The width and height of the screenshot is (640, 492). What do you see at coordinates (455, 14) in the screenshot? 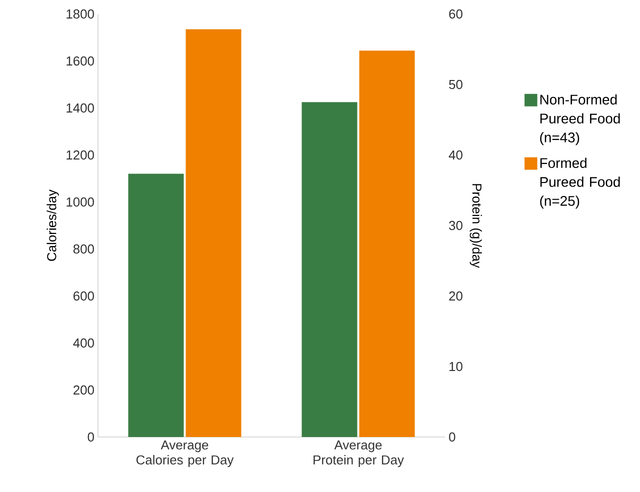
I see `y2-tick-label: 60` at bounding box center [455, 14].